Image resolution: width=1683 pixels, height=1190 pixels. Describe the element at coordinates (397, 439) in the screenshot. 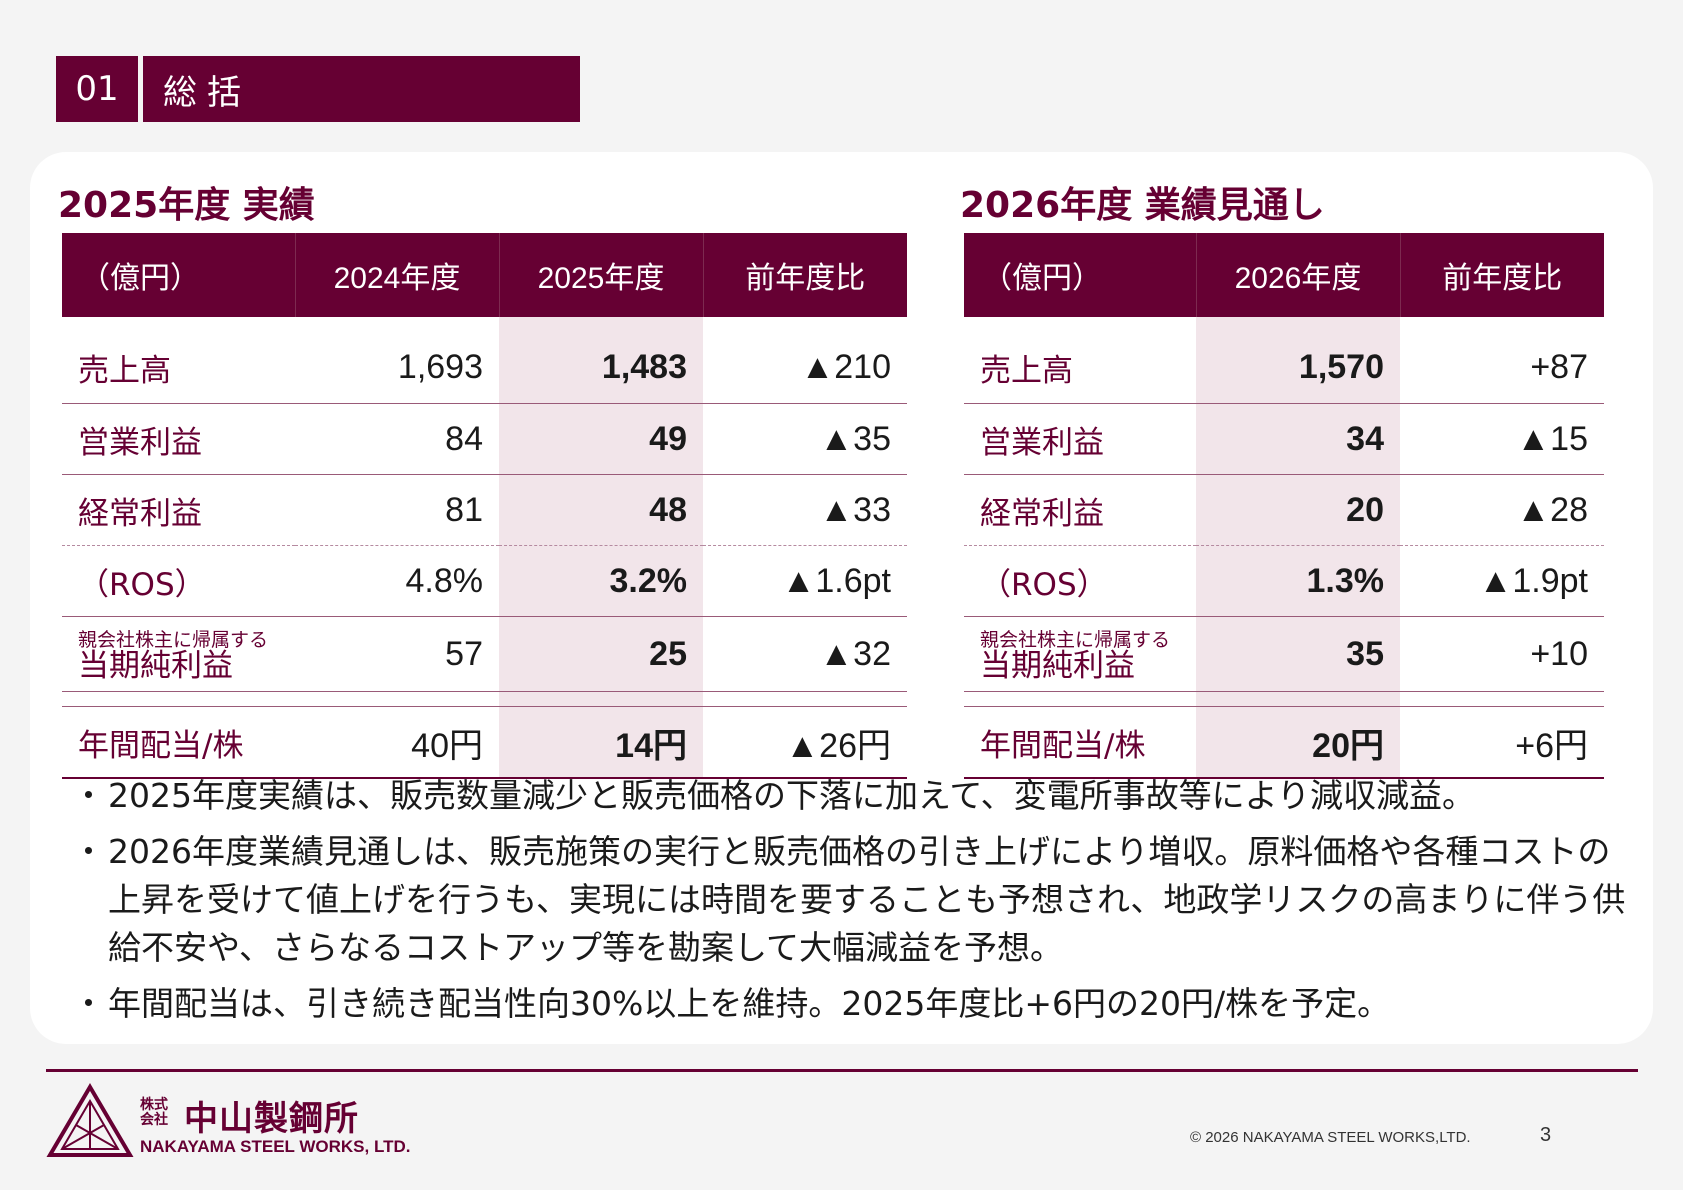

I see `cell-value: 84` at that location.